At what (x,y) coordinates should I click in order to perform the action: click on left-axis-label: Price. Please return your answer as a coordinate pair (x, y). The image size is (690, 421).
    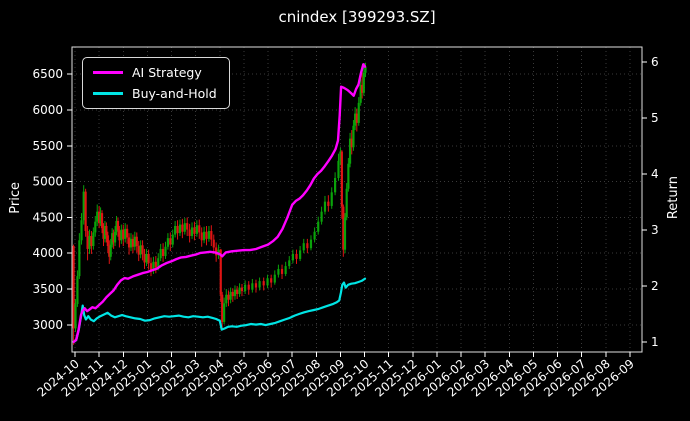
    Looking at the image, I should click on (15, 198).